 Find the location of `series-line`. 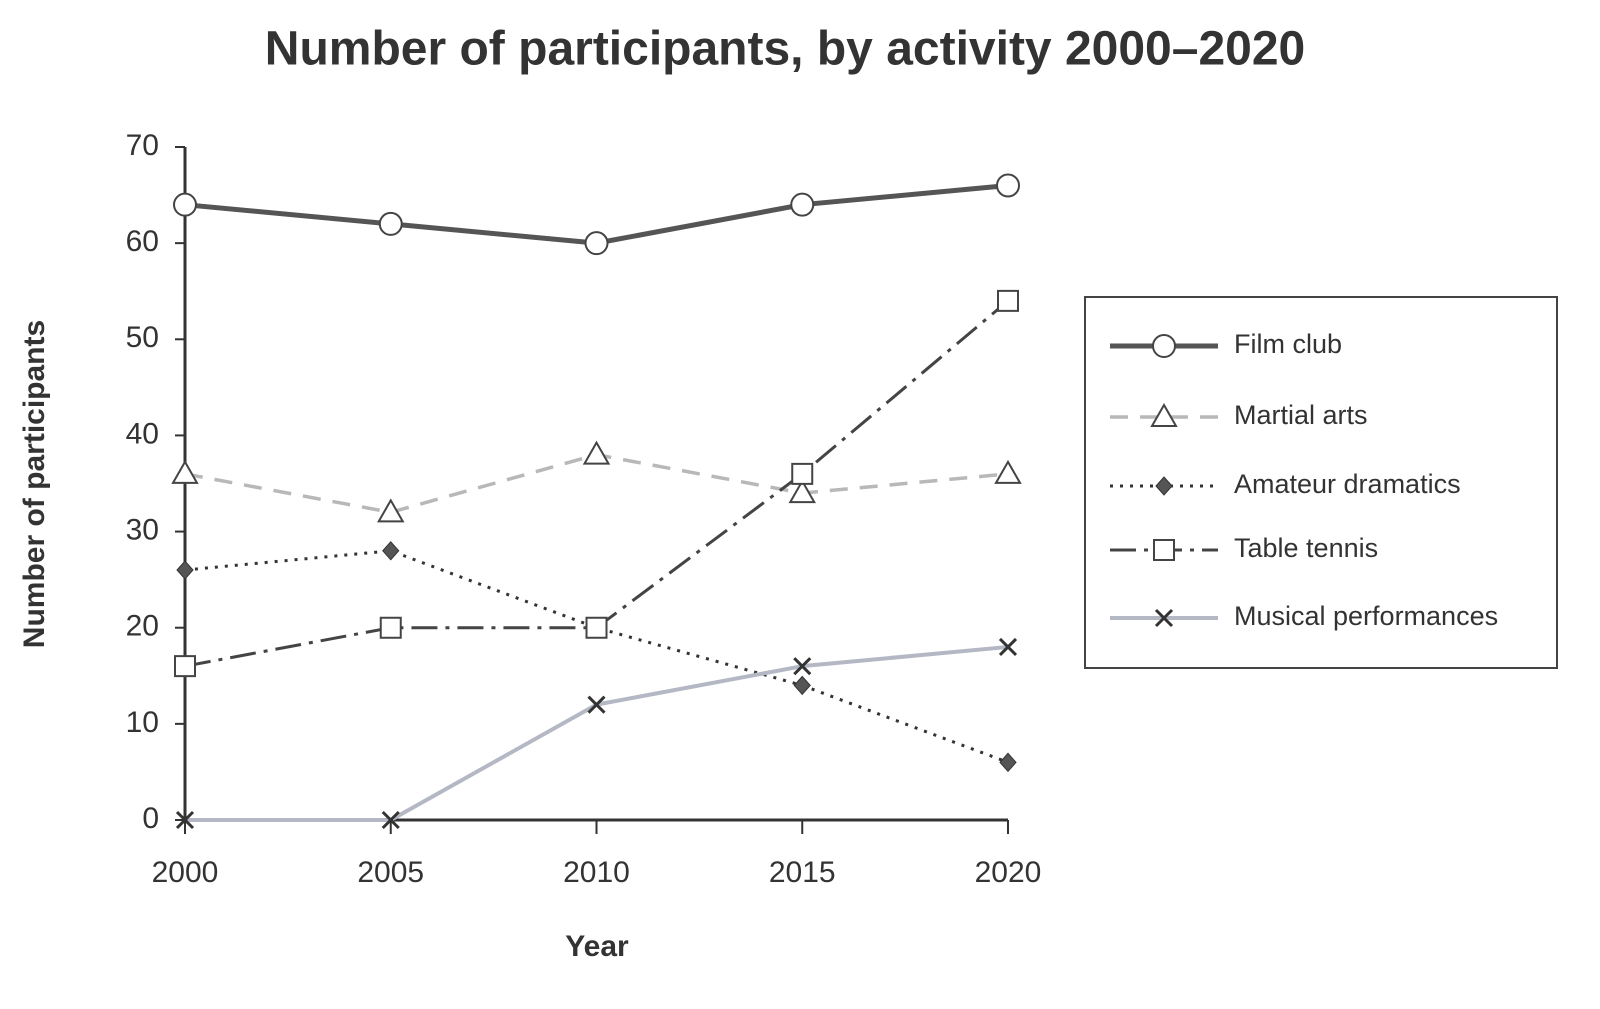

series-line is located at coordinates (597, 733).